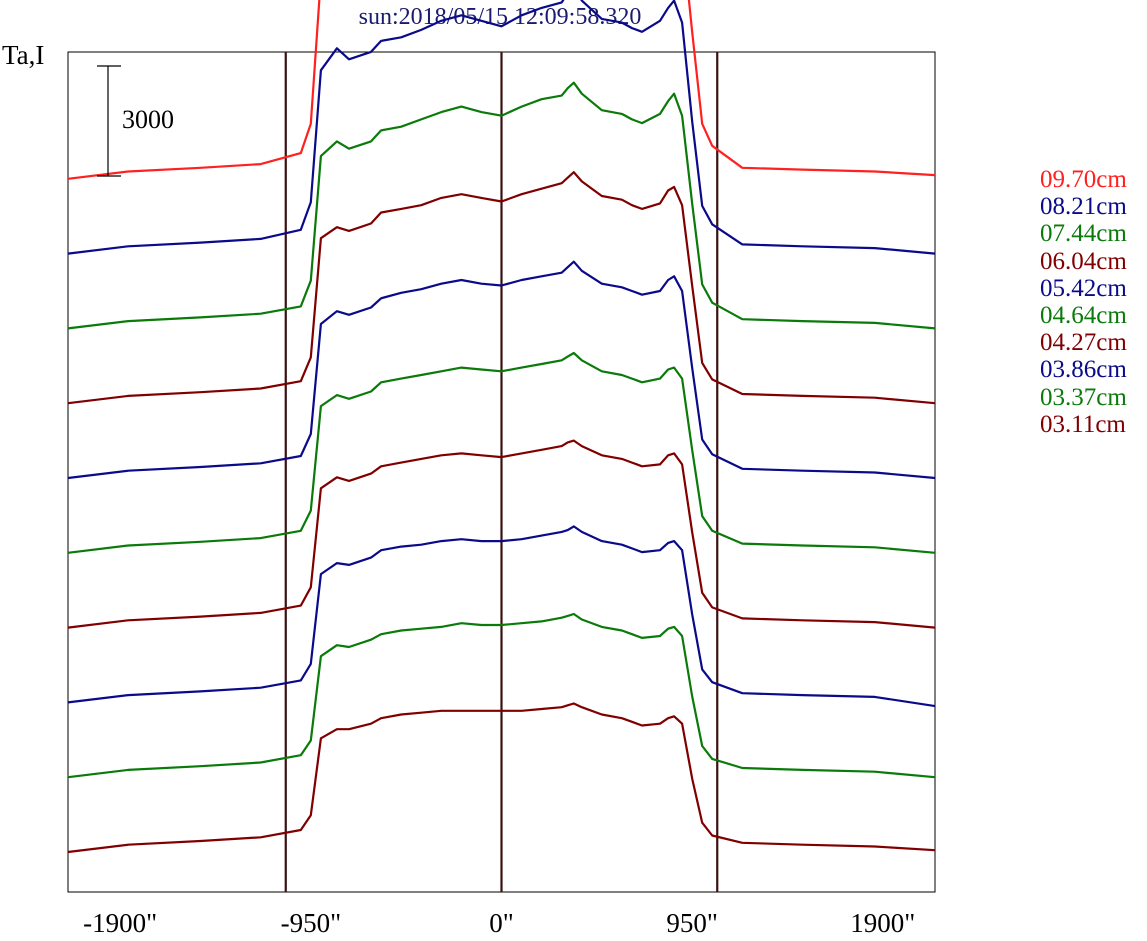 The image size is (1147, 941). What do you see at coordinates (882, 923) in the screenshot?
I see `x-tick-label: 1900"` at bounding box center [882, 923].